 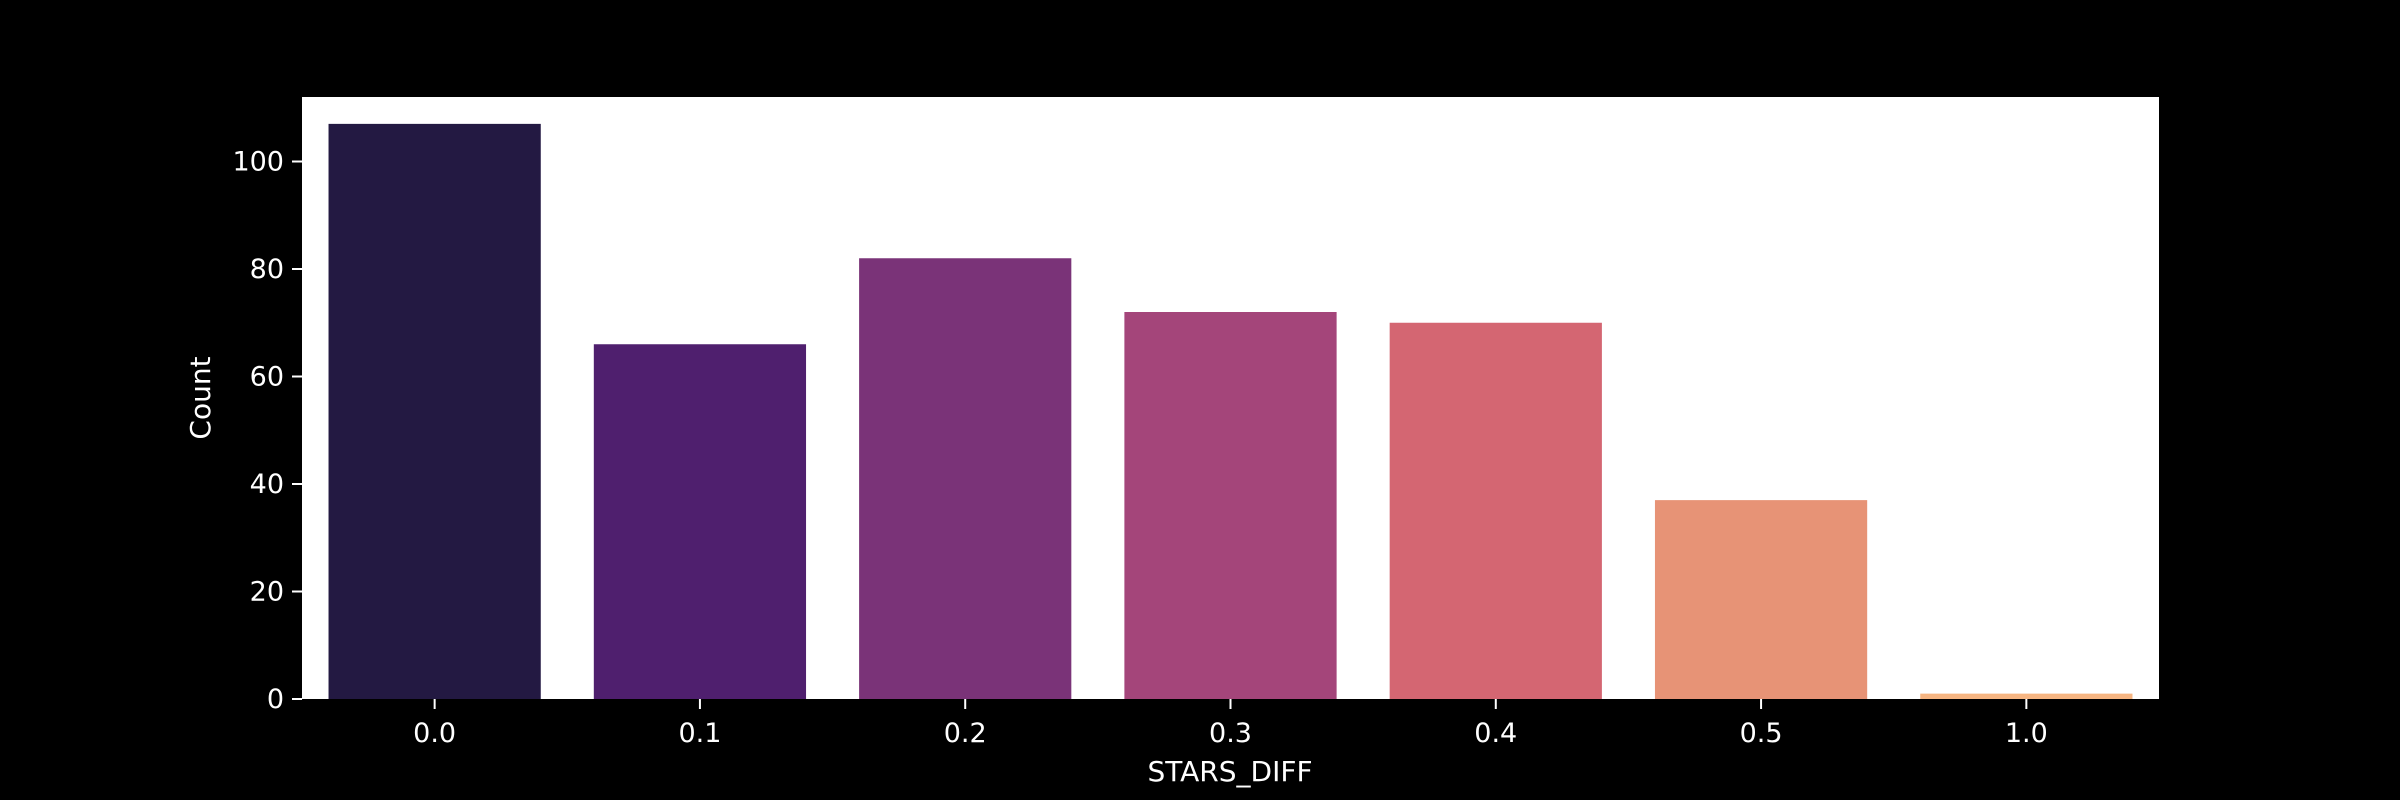 I want to click on bar-0.3, so click(x=1230, y=505).